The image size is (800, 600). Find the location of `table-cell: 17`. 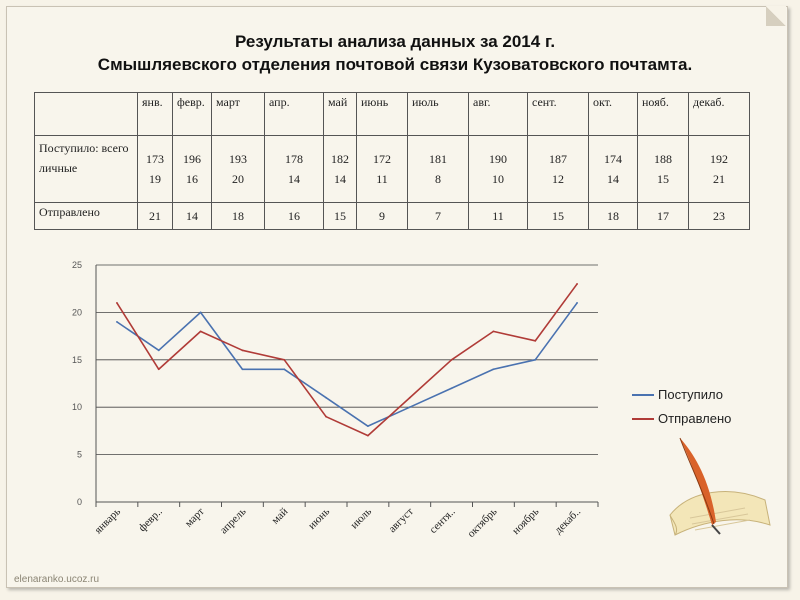

table-cell: 17 is located at coordinates (663, 216).